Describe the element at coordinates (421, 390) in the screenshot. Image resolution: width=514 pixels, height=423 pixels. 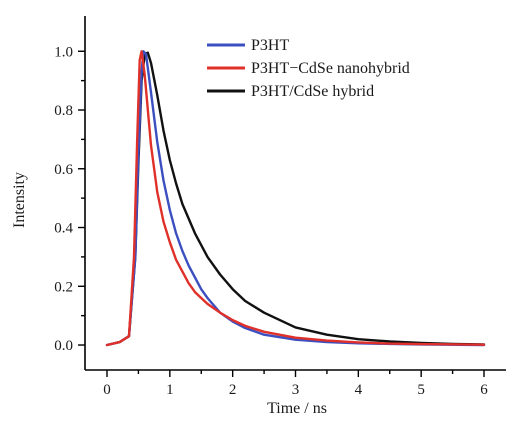
I see `x-tick-label: 5` at that location.